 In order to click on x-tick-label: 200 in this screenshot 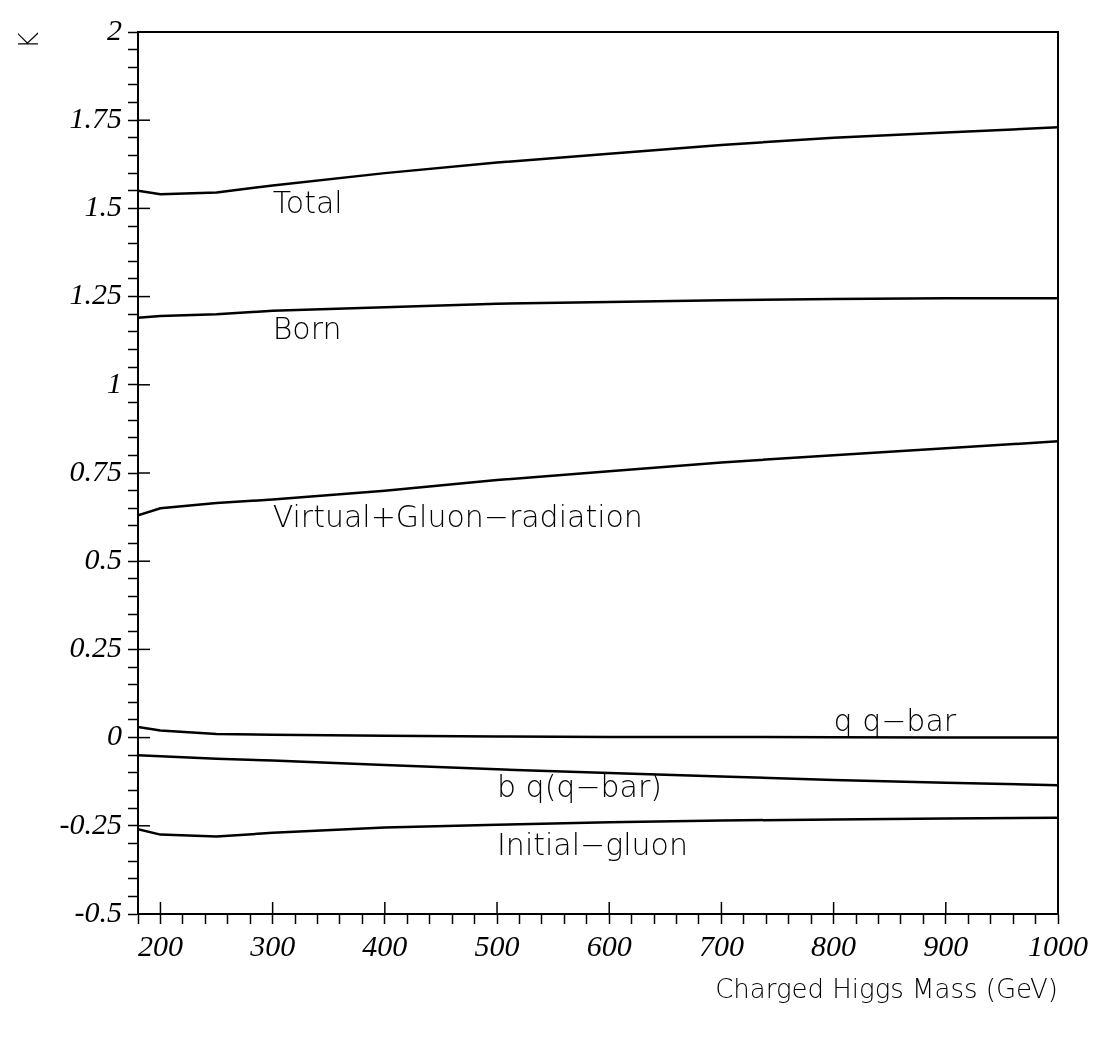, I will do `click(160, 945)`.